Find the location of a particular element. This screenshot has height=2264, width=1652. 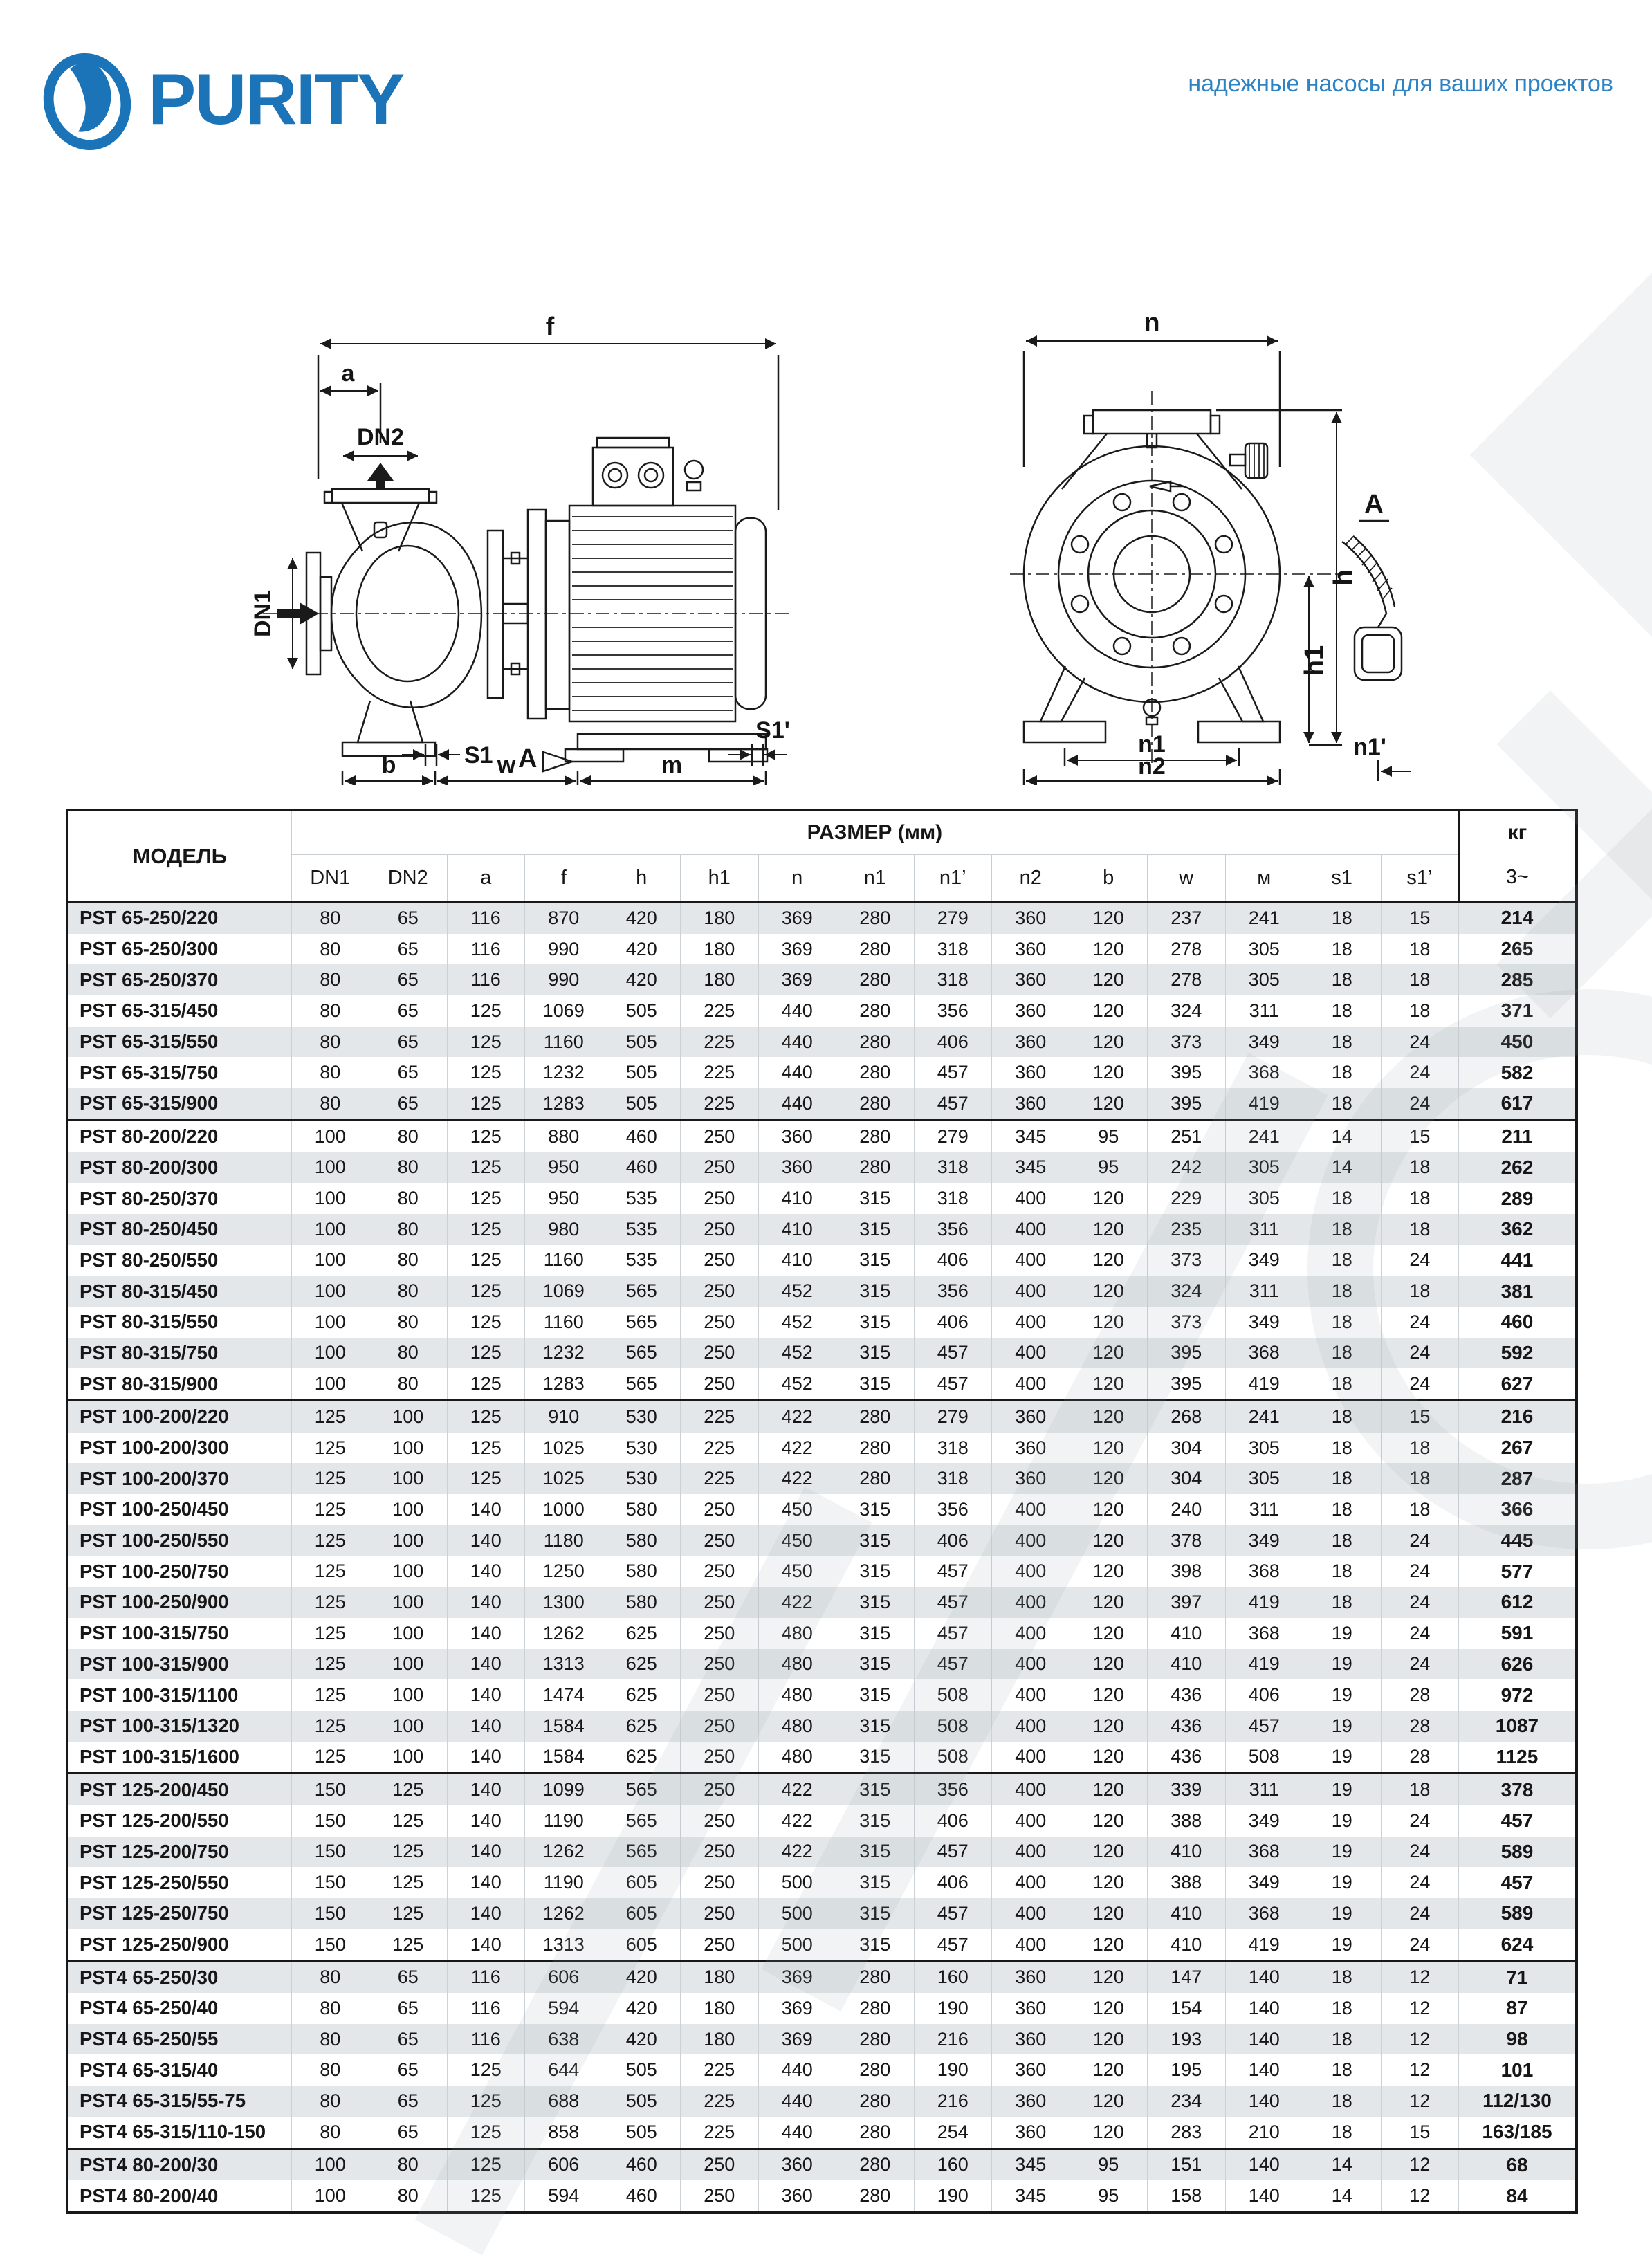

value-cell: 160 is located at coordinates (952, 2164).